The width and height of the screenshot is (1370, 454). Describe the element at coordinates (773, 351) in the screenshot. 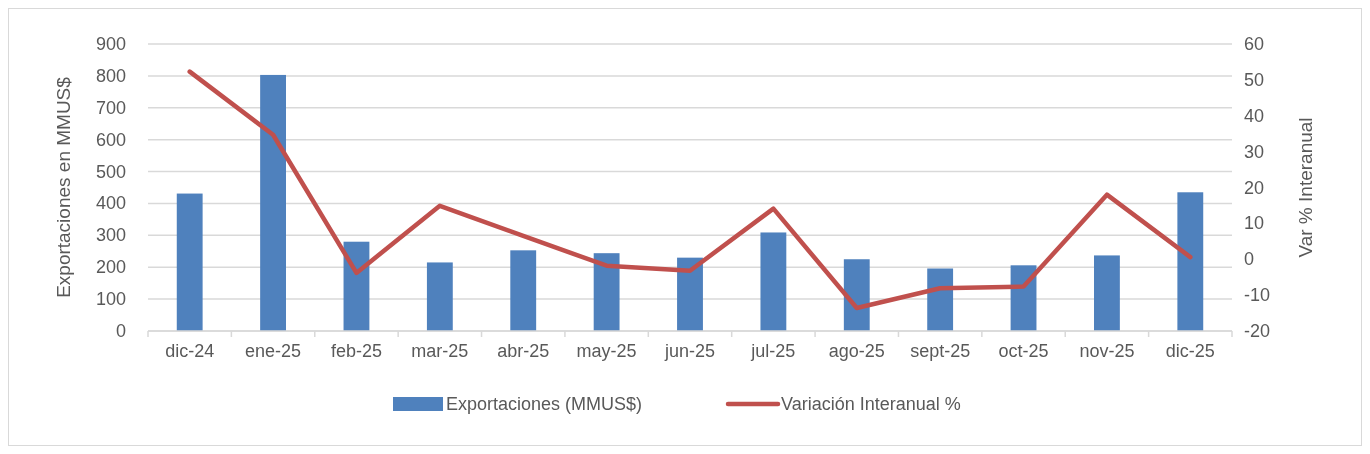

I see `x-tick-label: jul-25` at that location.